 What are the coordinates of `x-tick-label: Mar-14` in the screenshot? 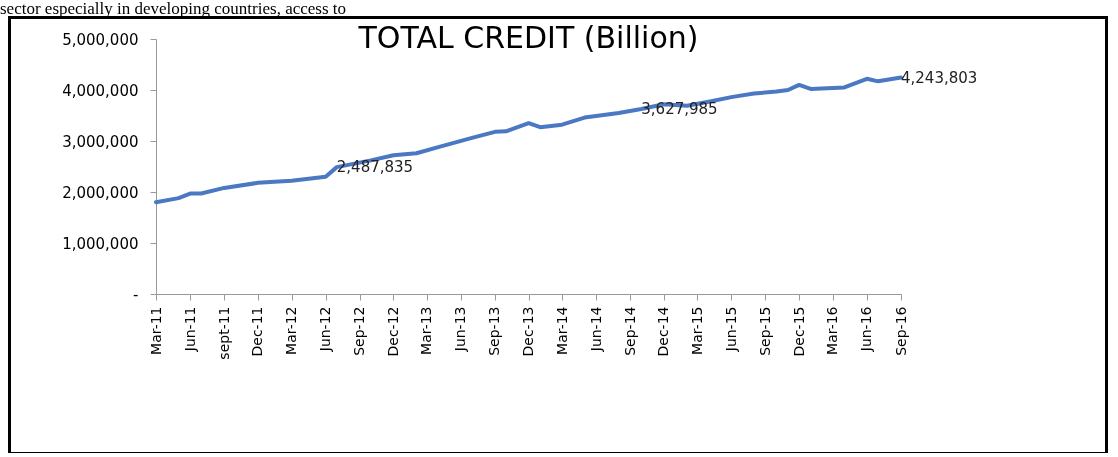 It's located at (561, 330).